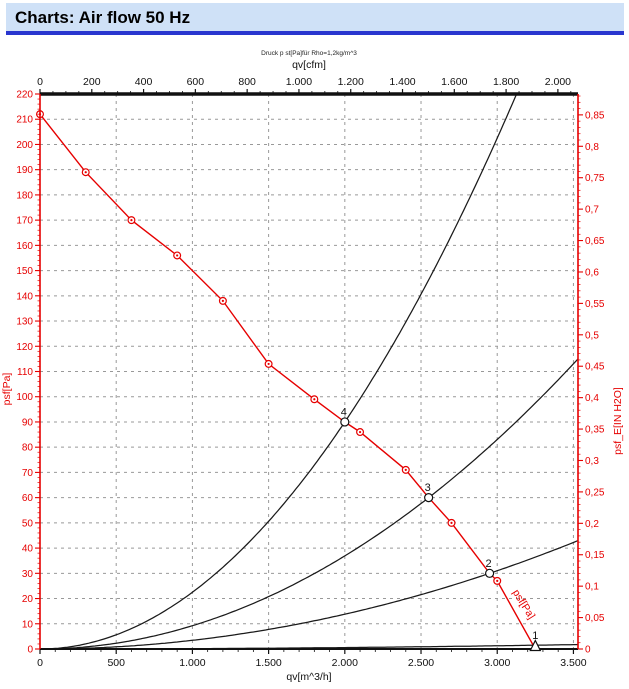 The width and height of the screenshot is (629, 689). I want to click on left-tick-label: 160, so click(24, 246).